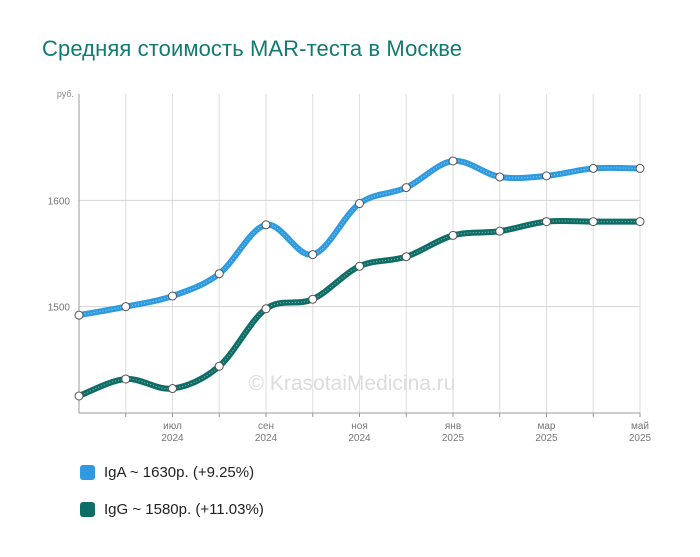  Describe the element at coordinates (453, 426) in the screenshot. I see `x-tick-month-label: янв` at that location.